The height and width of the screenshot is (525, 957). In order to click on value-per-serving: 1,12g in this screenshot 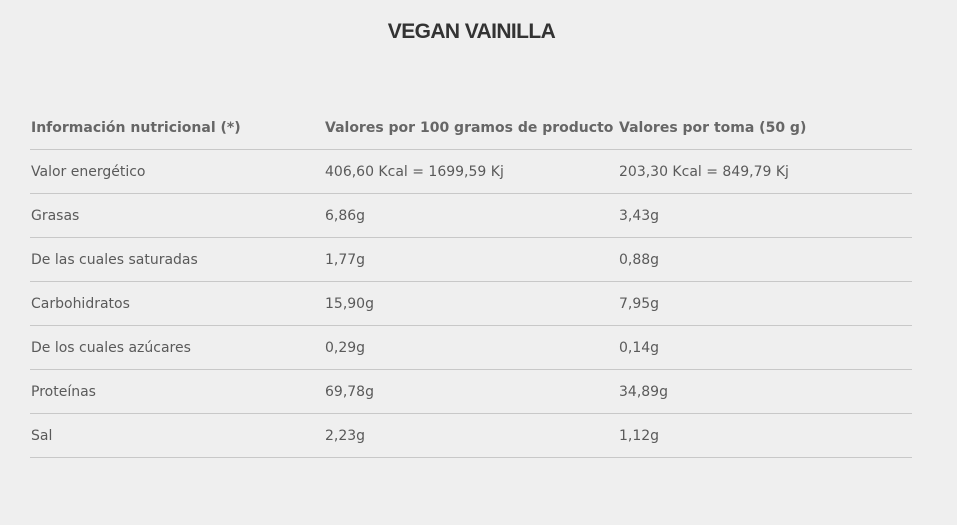, I will do `click(765, 435)`.